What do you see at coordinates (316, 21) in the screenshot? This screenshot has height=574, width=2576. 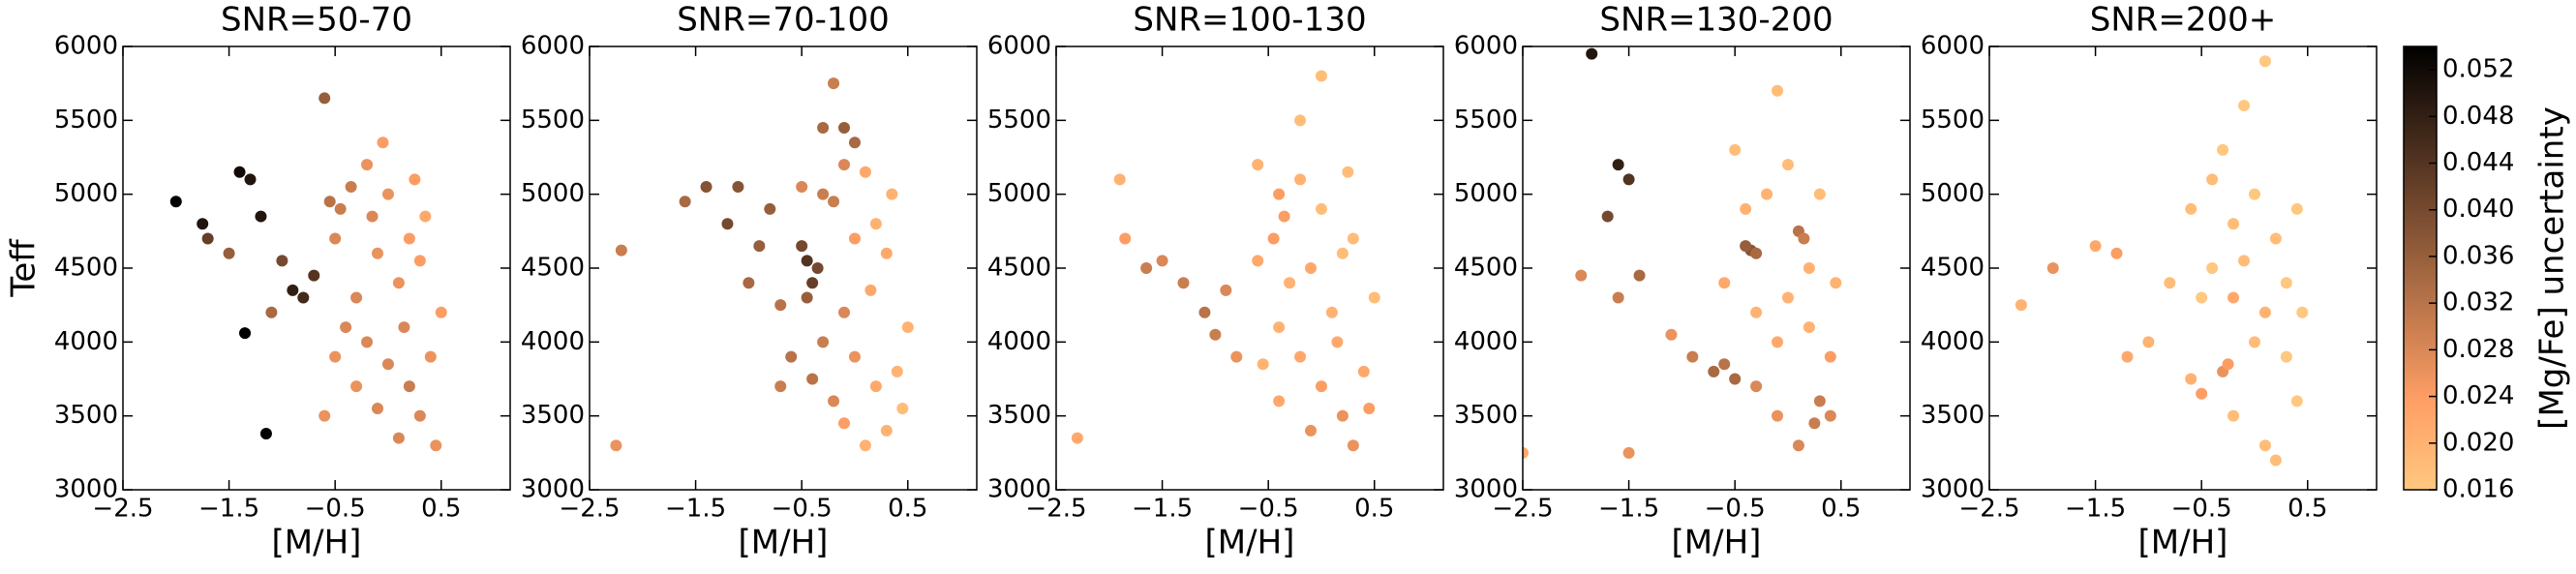 I see `panel-title: SNR=50-70` at bounding box center [316, 21].